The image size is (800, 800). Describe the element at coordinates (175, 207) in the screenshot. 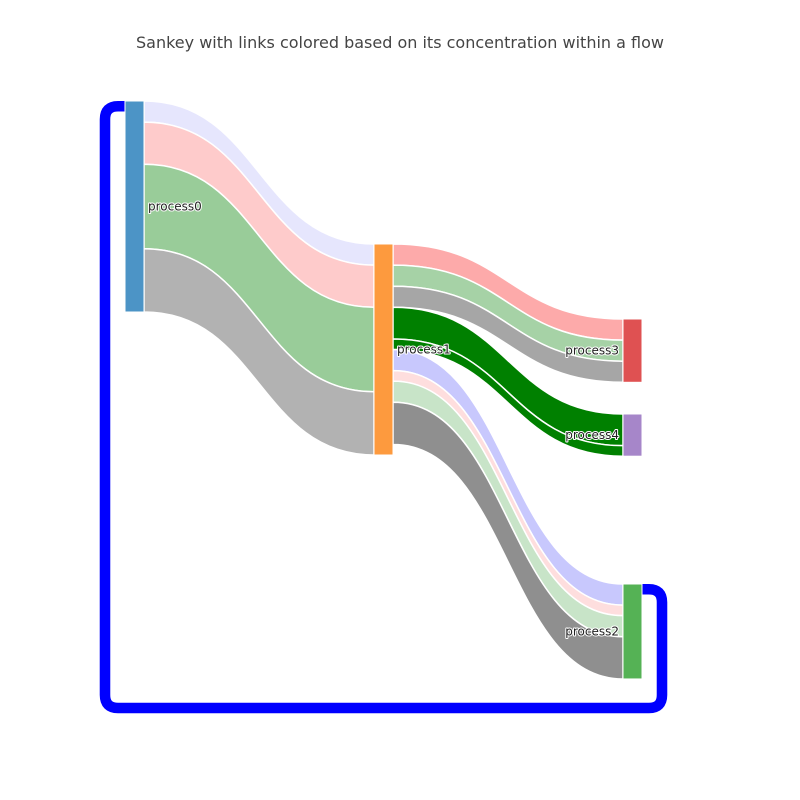

I see `node-label-process0: process0` at that location.